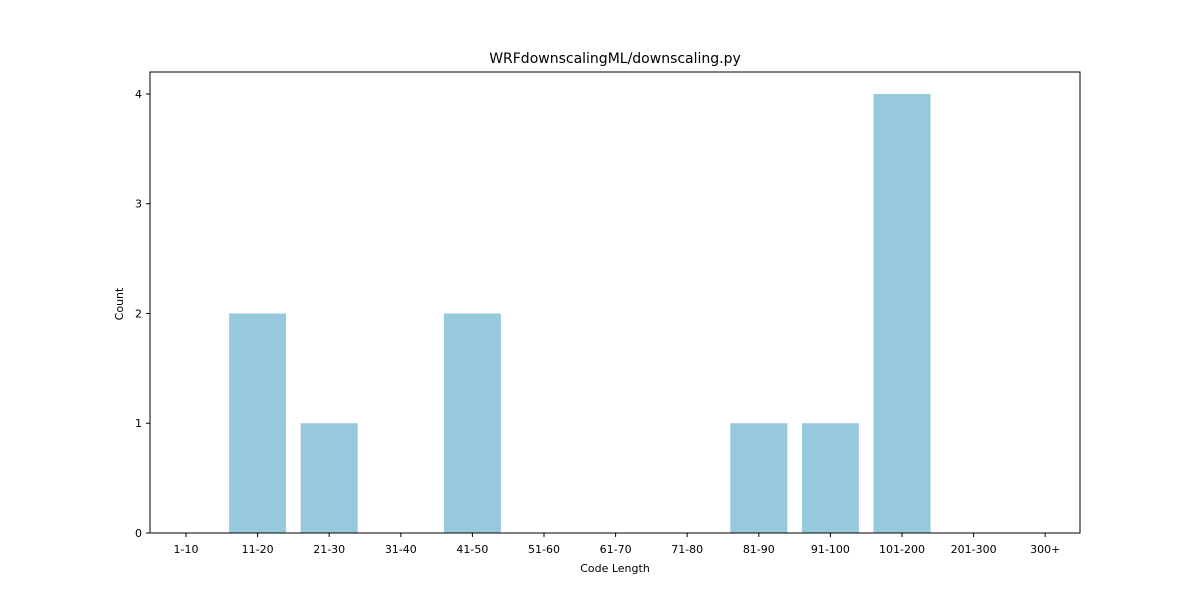 Image resolution: width=1200 pixels, height=600 pixels. I want to click on x-axis-label: Code Length, so click(615, 568).